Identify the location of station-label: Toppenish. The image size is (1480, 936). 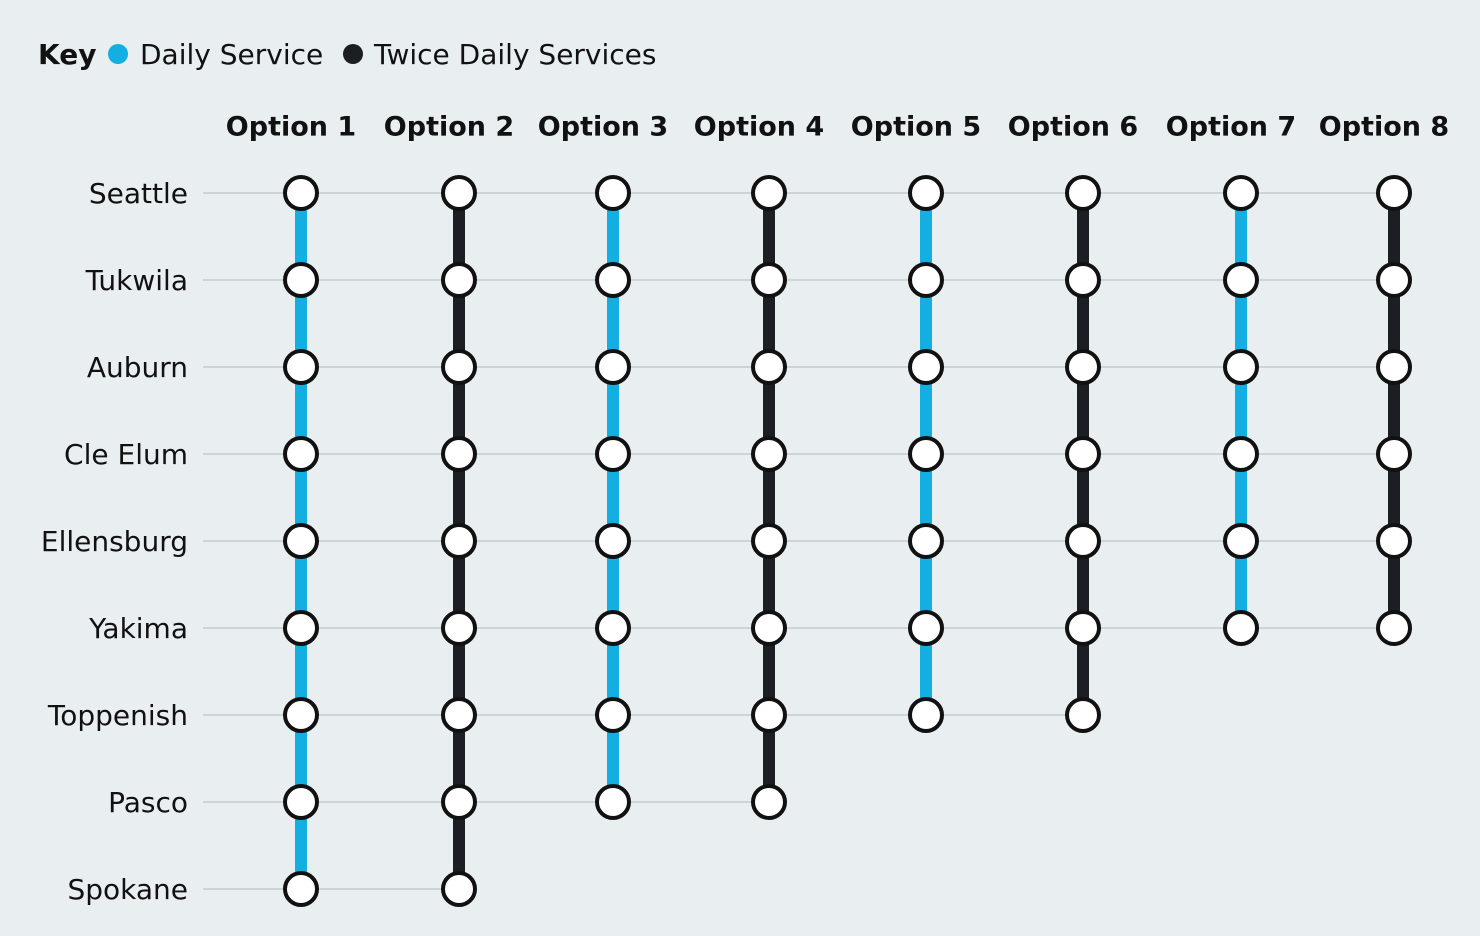
(117, 715).